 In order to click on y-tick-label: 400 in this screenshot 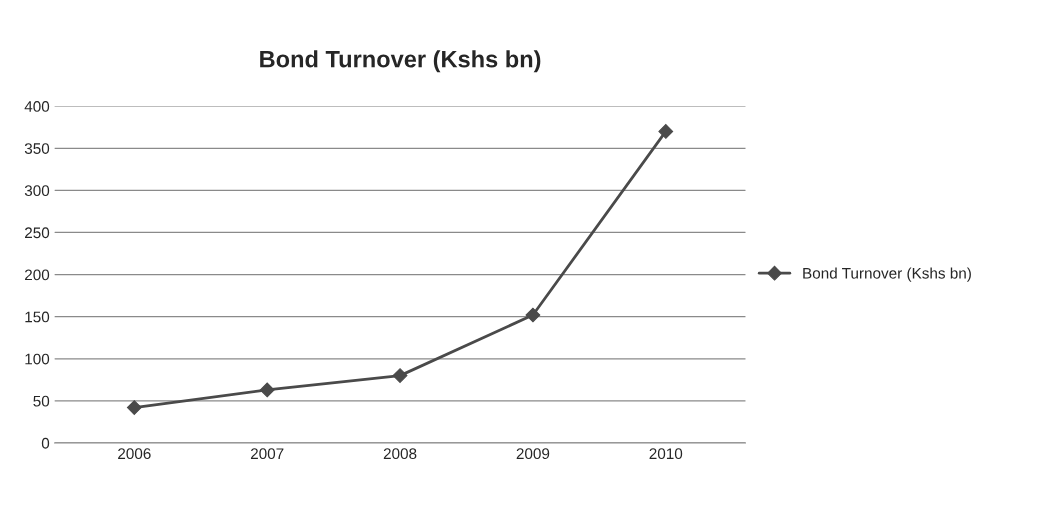, I will do `click(37, 106)`.